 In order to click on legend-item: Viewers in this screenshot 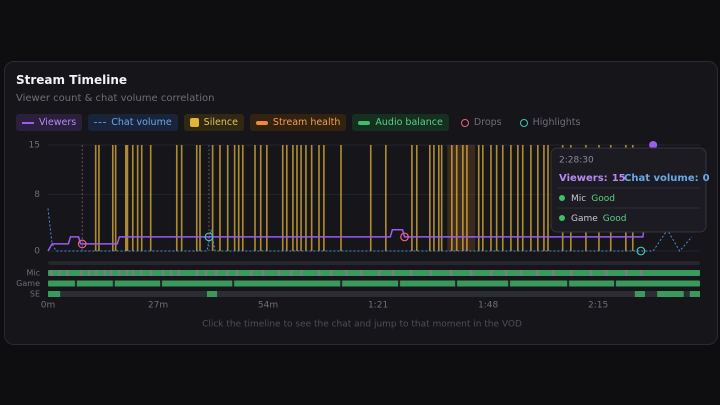, I will do `click(49, 122)`.